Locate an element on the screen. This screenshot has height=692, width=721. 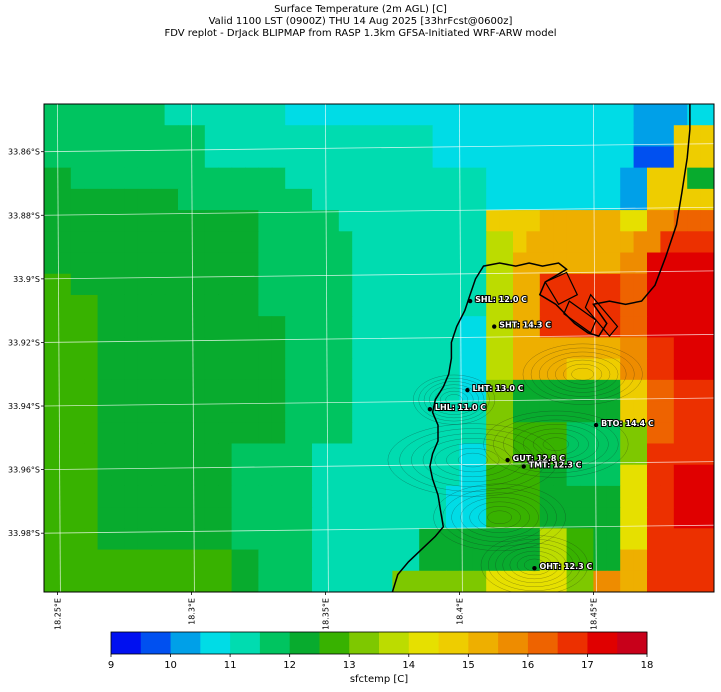
lat-tick-label: 33.94°S is located at coordinates (24, 406).